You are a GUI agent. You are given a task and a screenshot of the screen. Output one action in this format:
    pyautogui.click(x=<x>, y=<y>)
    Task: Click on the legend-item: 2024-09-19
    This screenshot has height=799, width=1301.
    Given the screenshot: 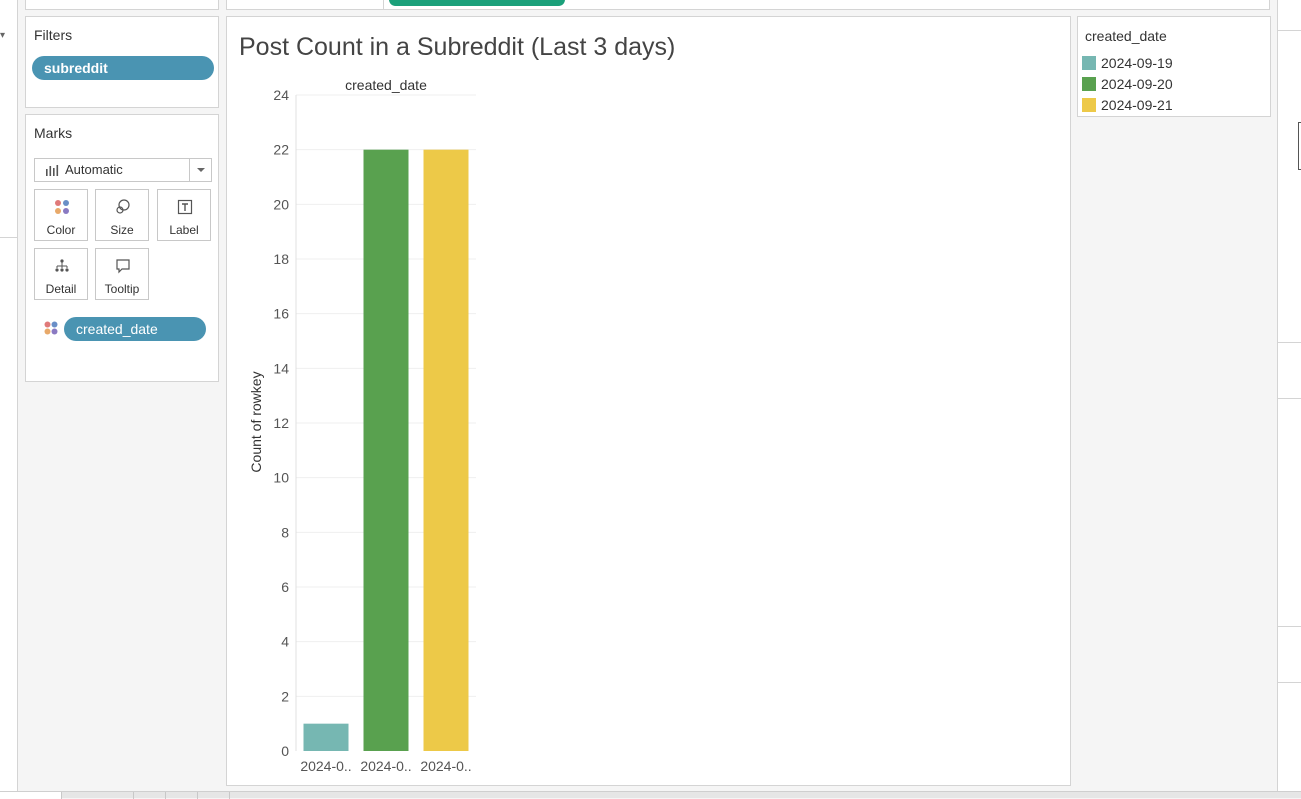 What is the action you would take?
    pyautogui.click(x=1127, y=63)
    